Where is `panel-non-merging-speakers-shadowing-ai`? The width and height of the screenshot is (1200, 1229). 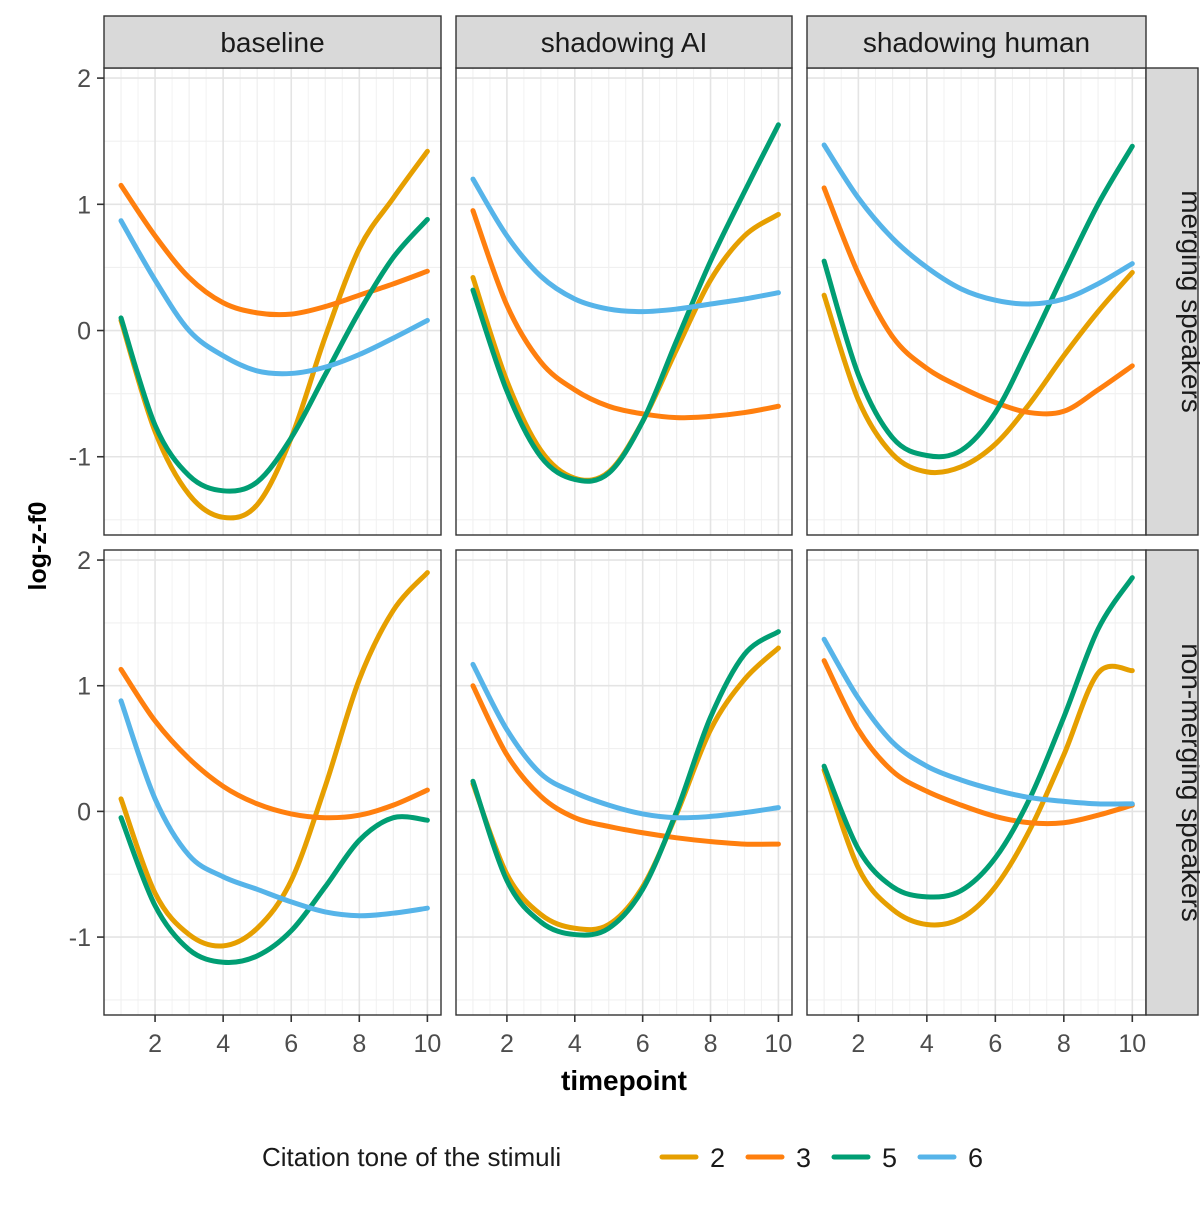 panel-non-merging-speakers-shadowing-ai is located at coordinates (624, 782).